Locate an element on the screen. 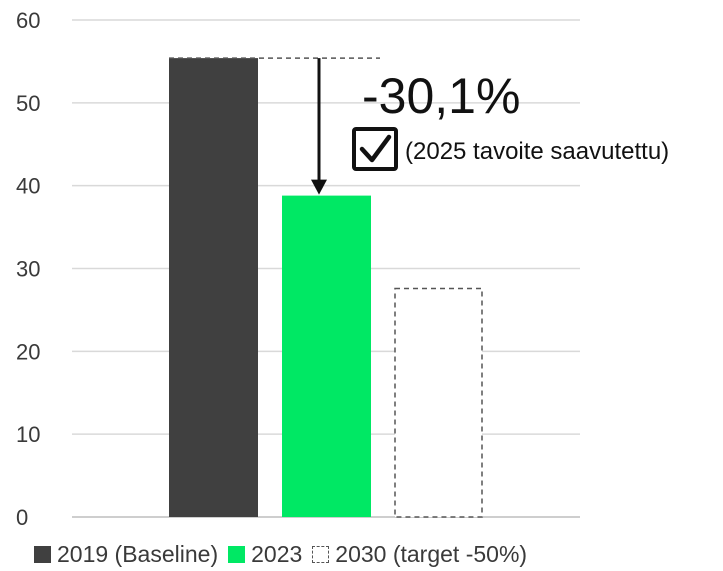 Image resolution: width=723 pixels, height=571 pixels. y-tick-label: 60 is located at coordinates (28, 20).